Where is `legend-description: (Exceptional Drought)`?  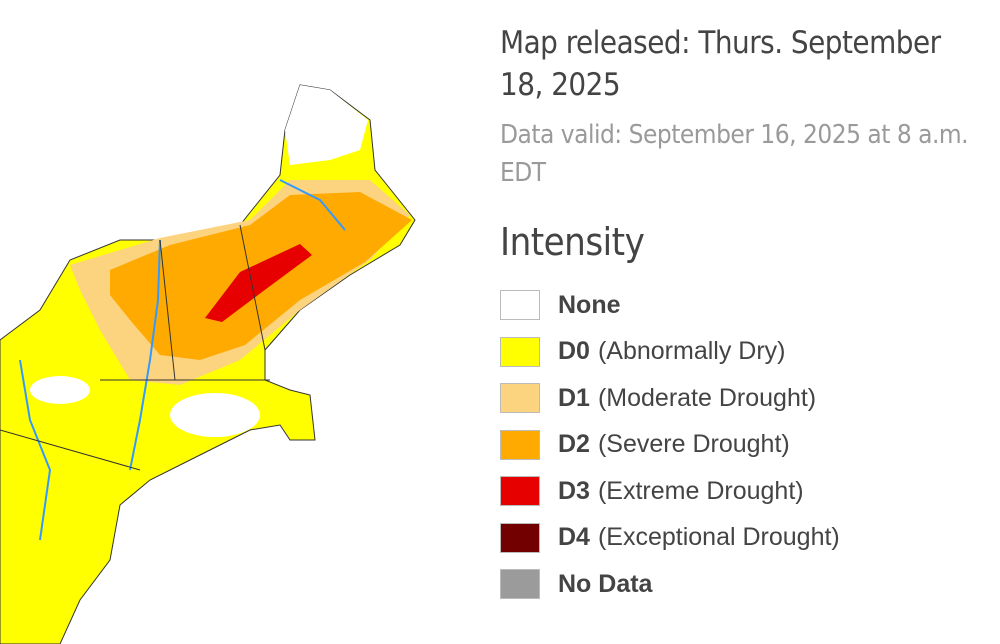 legend-description: (Exceptional Drought) is located at coordinates (718, 537).